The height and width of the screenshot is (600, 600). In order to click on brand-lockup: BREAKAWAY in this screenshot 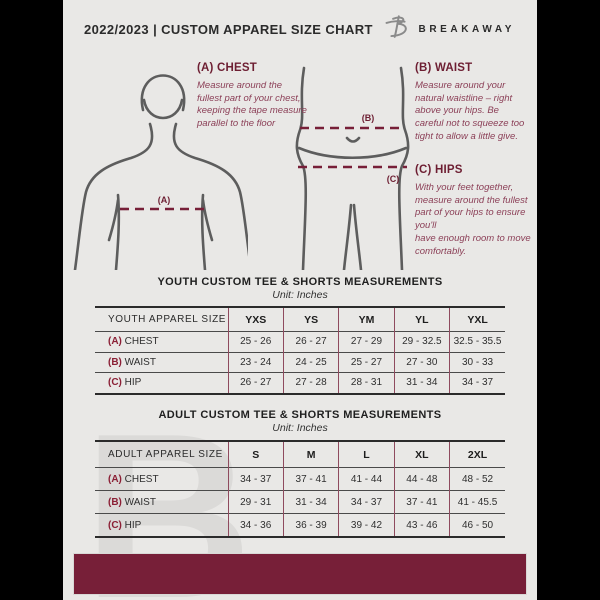, I will do `click(450, 29)`.